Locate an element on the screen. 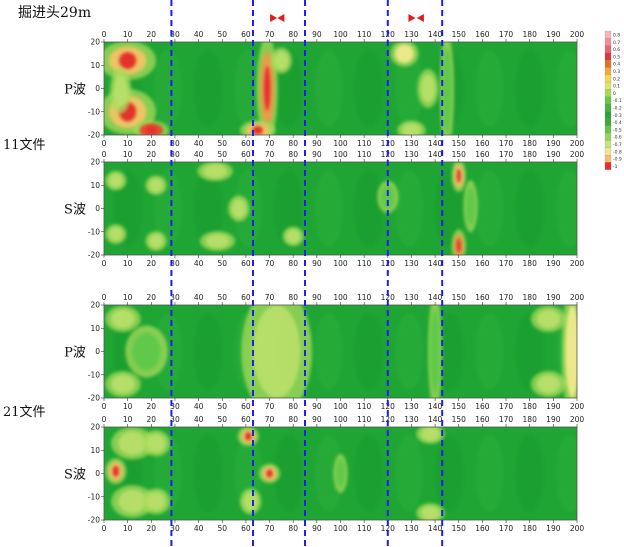 This screenshot has width=624, height=547. marker-right-triangle is located at coordinates (274, 18).